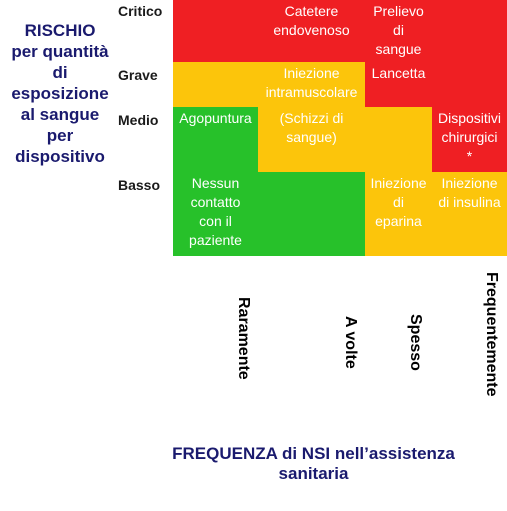  What do you see at coordinates (469, 214) in the screenshot?
I see `cell-basso-frequentemente: Iniezione di insulina` at bounding box center [469, 214].